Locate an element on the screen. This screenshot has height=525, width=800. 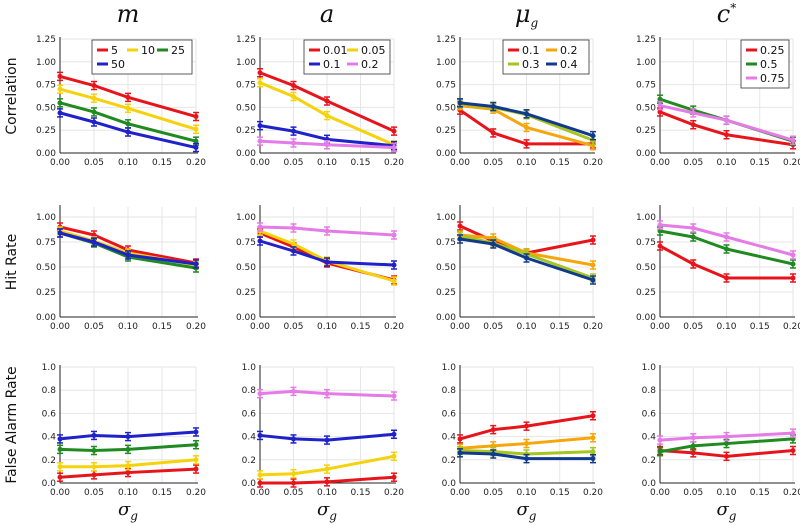
y-tick-label: 0.00 is located at coordinates (646, 154).